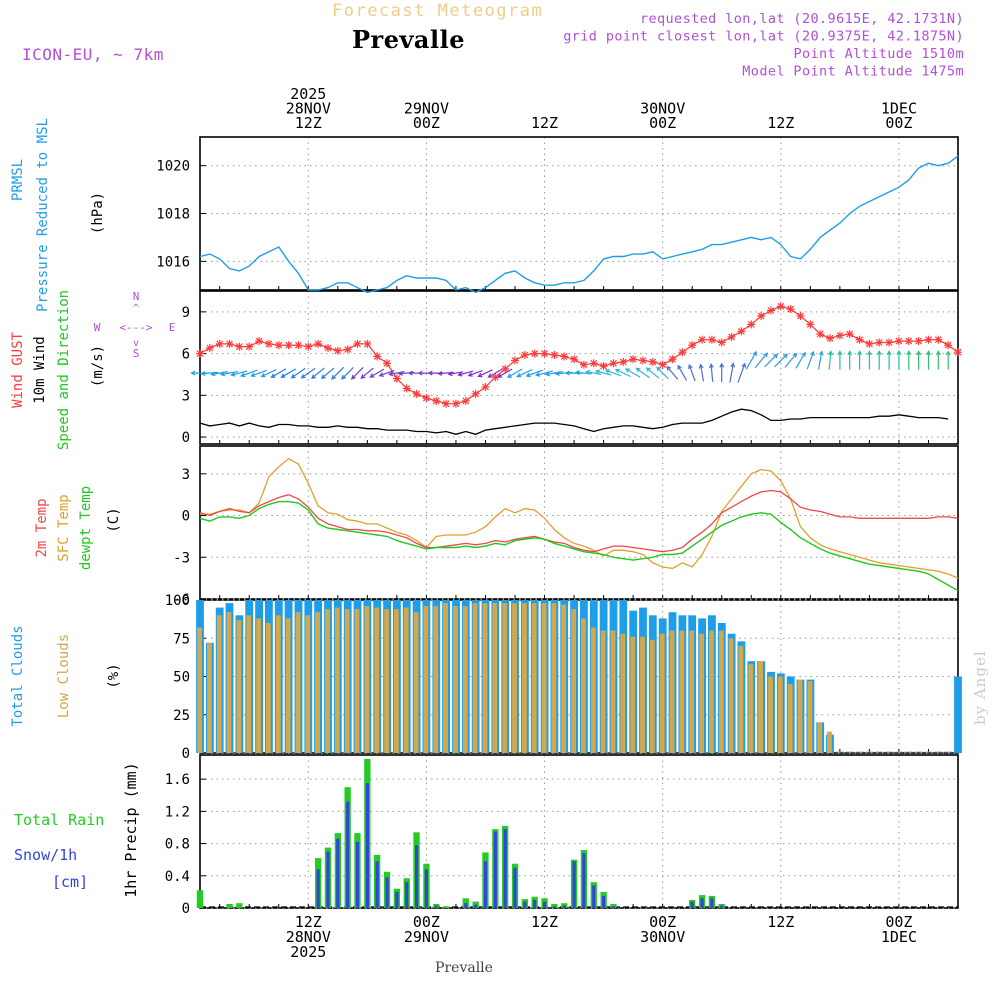  What do you see at coordinates (136, 343) in the screenshot?
I see `compass-down: v` at bounding box center [136, 343].